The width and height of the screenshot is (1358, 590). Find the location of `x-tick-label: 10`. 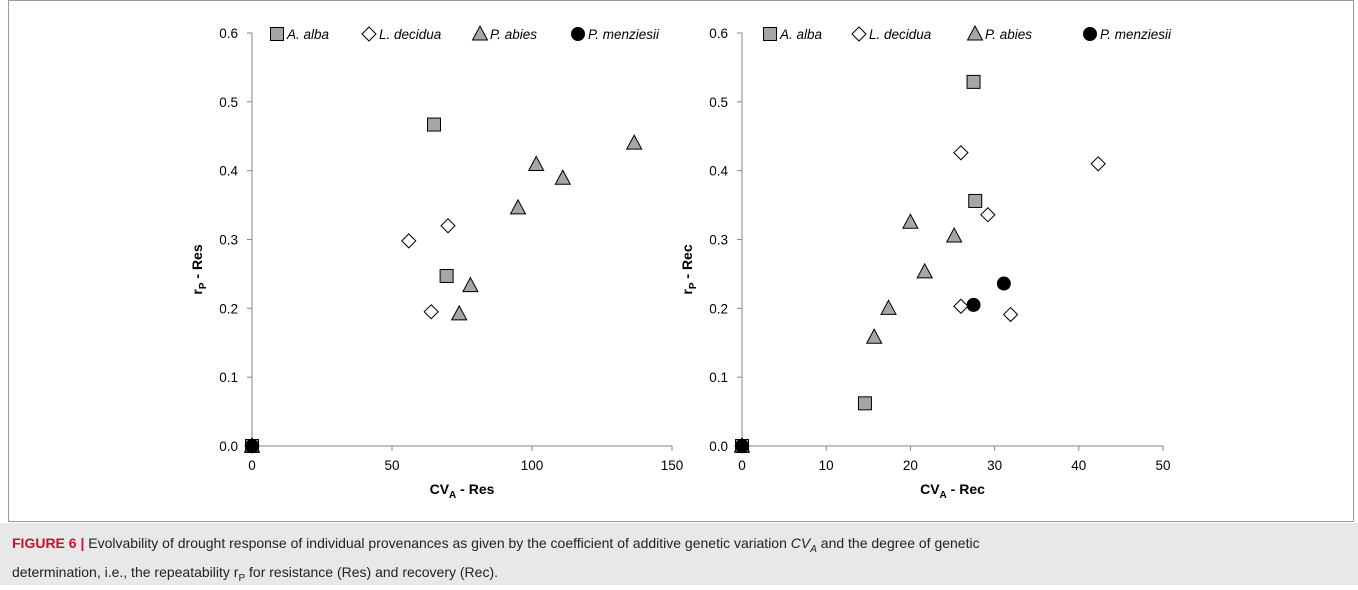

x-tick-label: 10 is located at coordinates (826, 465).